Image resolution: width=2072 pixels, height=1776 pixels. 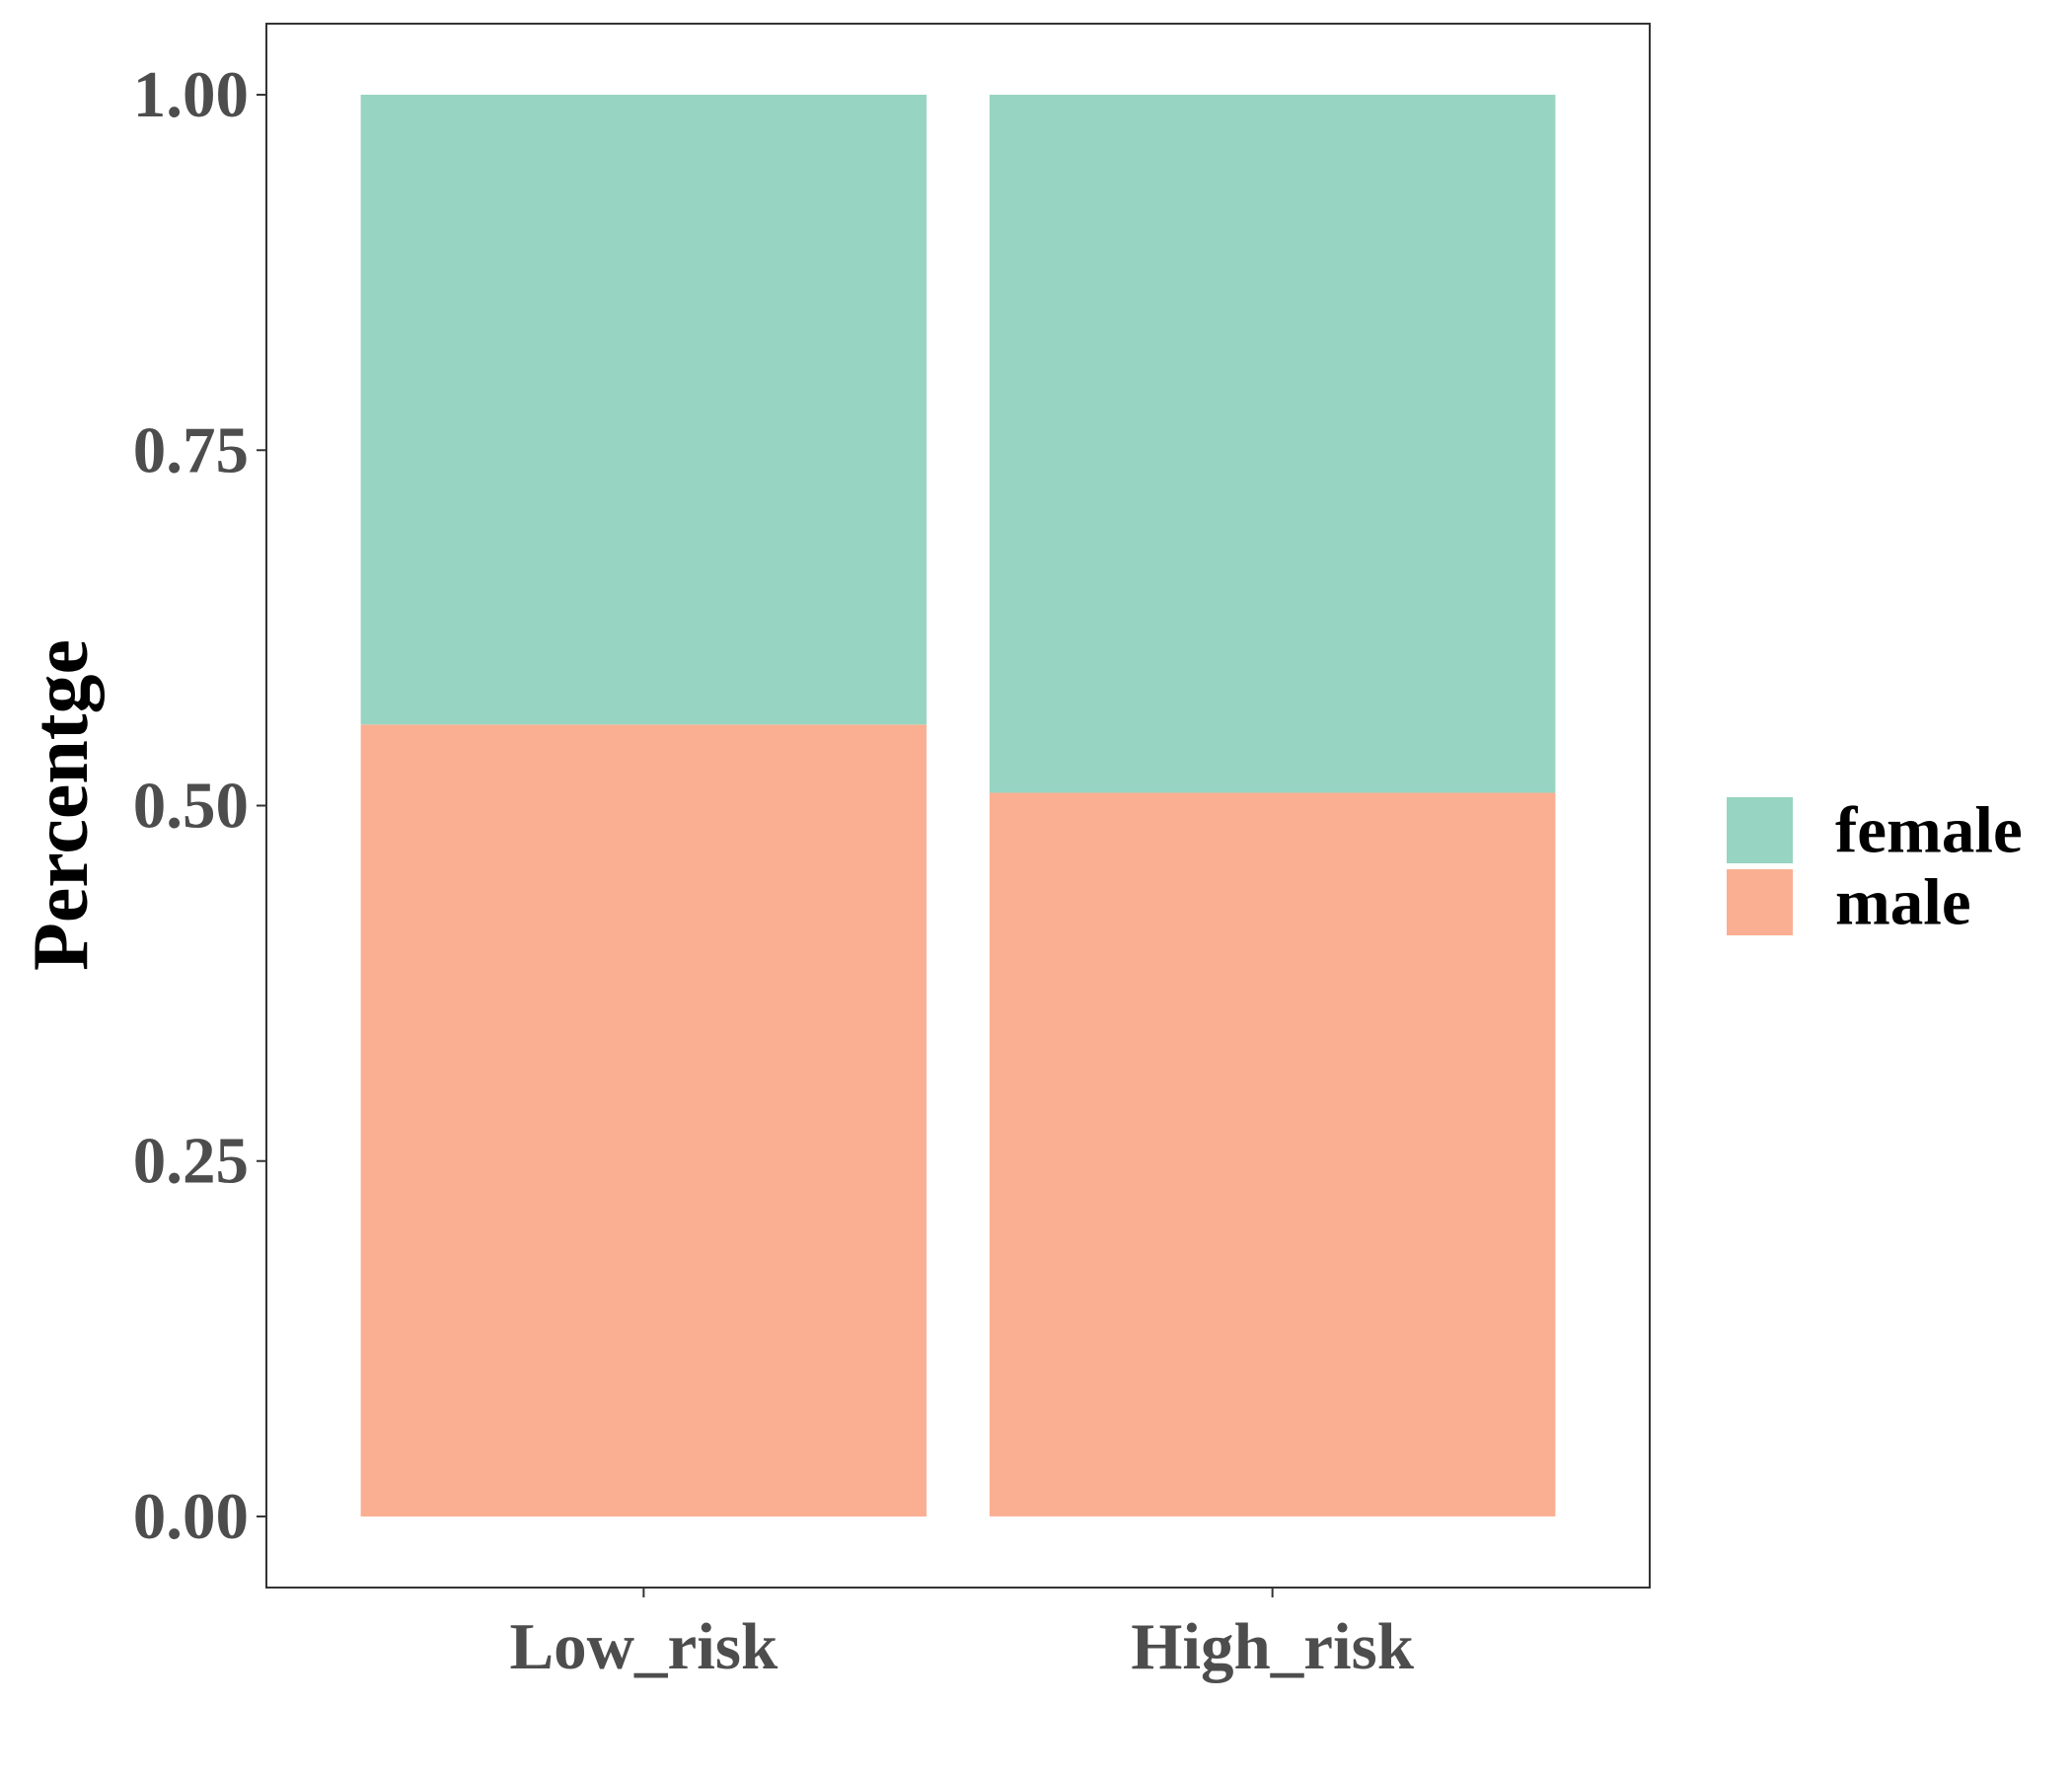 I want to click on y-tick-label: 0.50, so click(x=191, y=807).